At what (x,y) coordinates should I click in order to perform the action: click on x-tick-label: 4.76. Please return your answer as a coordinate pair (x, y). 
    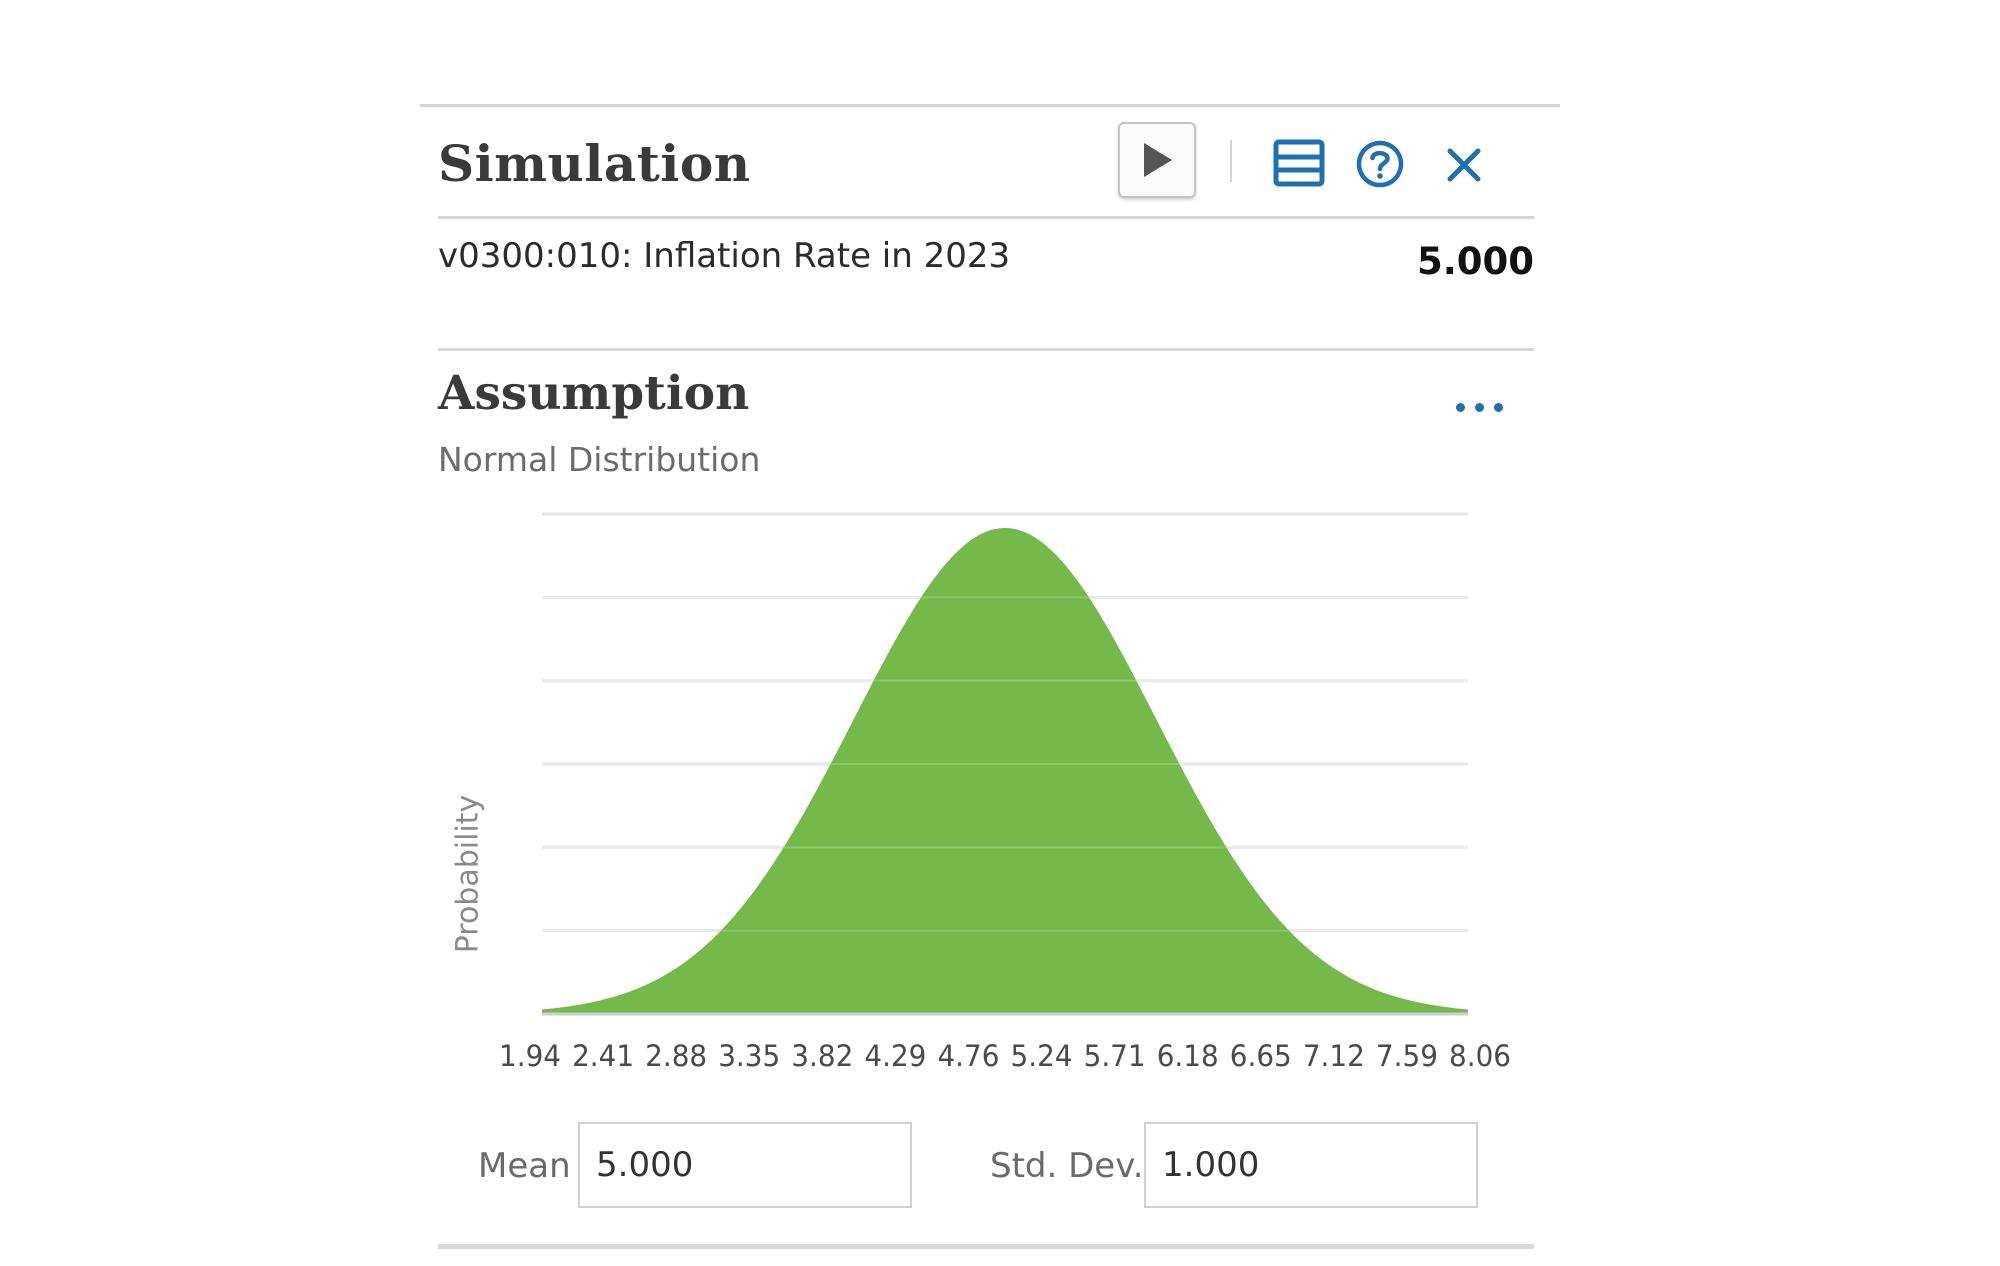
    Looking at the image, I should click on (968, 1056).